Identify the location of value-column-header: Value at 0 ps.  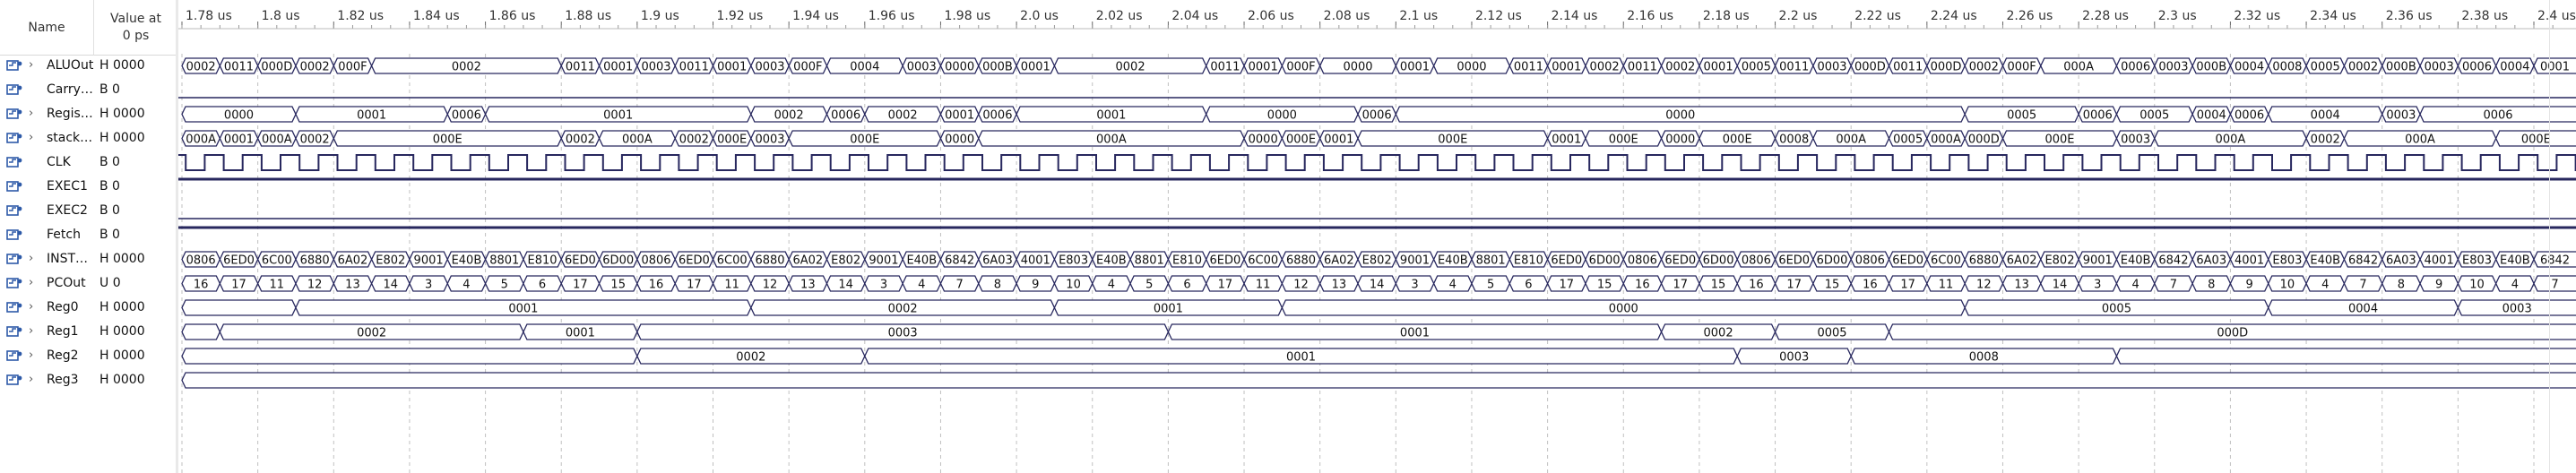
(135, 28).